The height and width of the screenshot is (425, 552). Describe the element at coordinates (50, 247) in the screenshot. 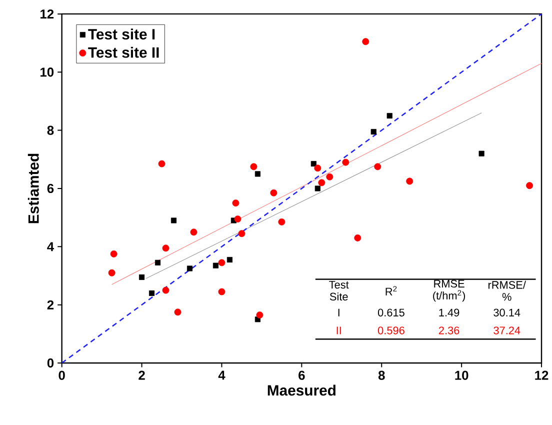

I see `y-tick-label: 4` at that location.